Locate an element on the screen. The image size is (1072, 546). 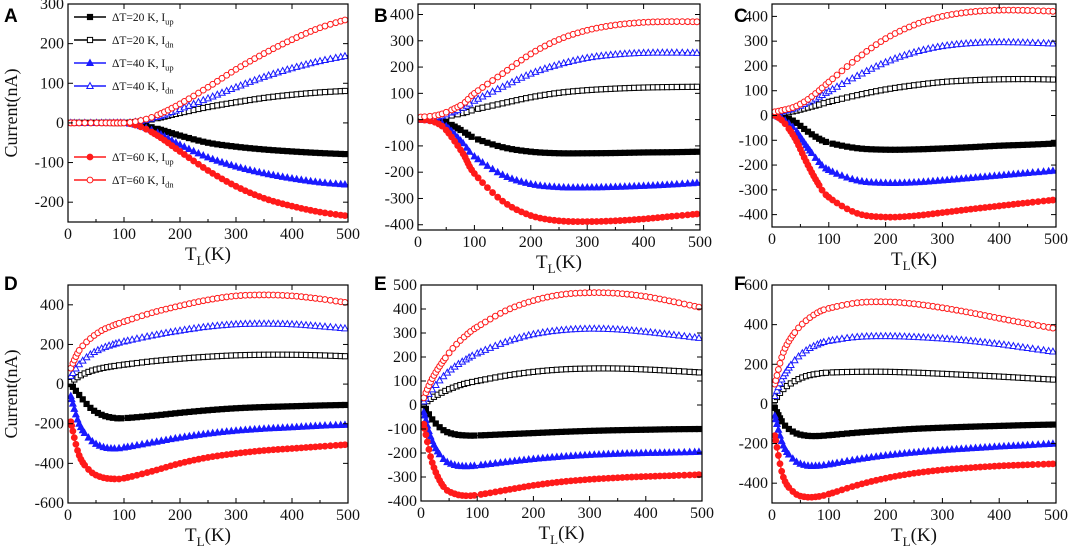
legend-item: ΔT=40 K, Iup is located at coordinates (124, 65).